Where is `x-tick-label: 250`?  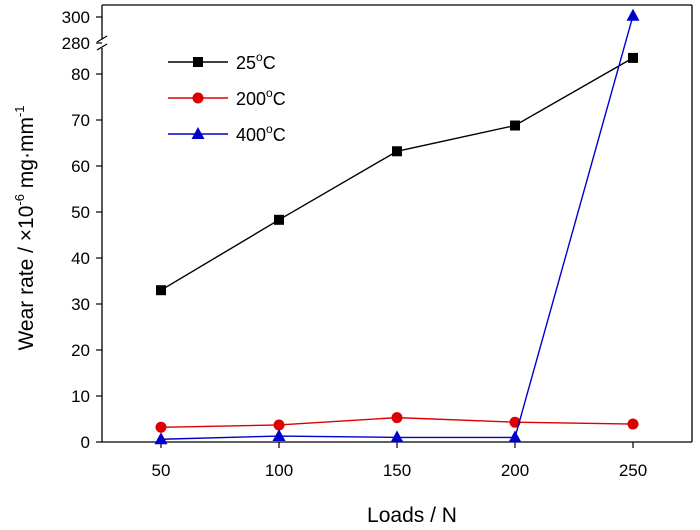
x-tick-label: 250 is located at coordinates (633, 470).